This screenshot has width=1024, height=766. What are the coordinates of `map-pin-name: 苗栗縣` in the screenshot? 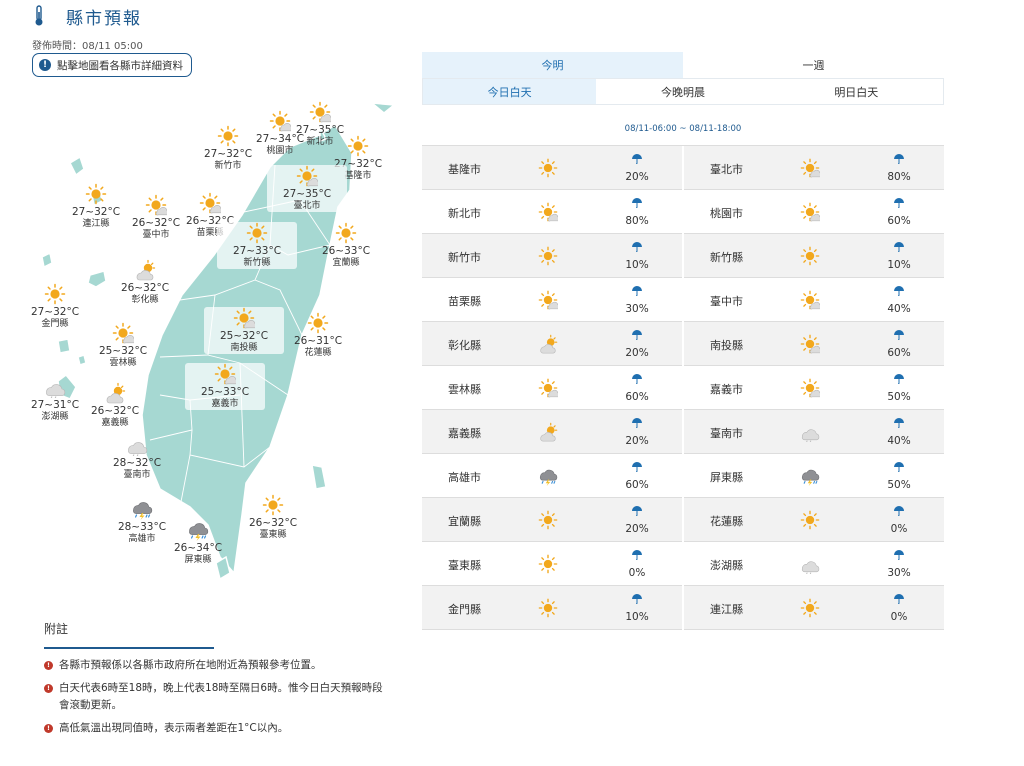 It's located at (210, 233).